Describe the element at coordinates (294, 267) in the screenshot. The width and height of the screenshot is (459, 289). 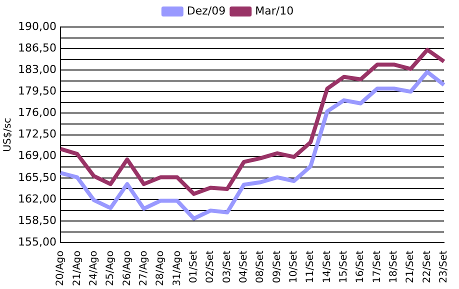
I see `x-tick-label: 10/Set` at that location.